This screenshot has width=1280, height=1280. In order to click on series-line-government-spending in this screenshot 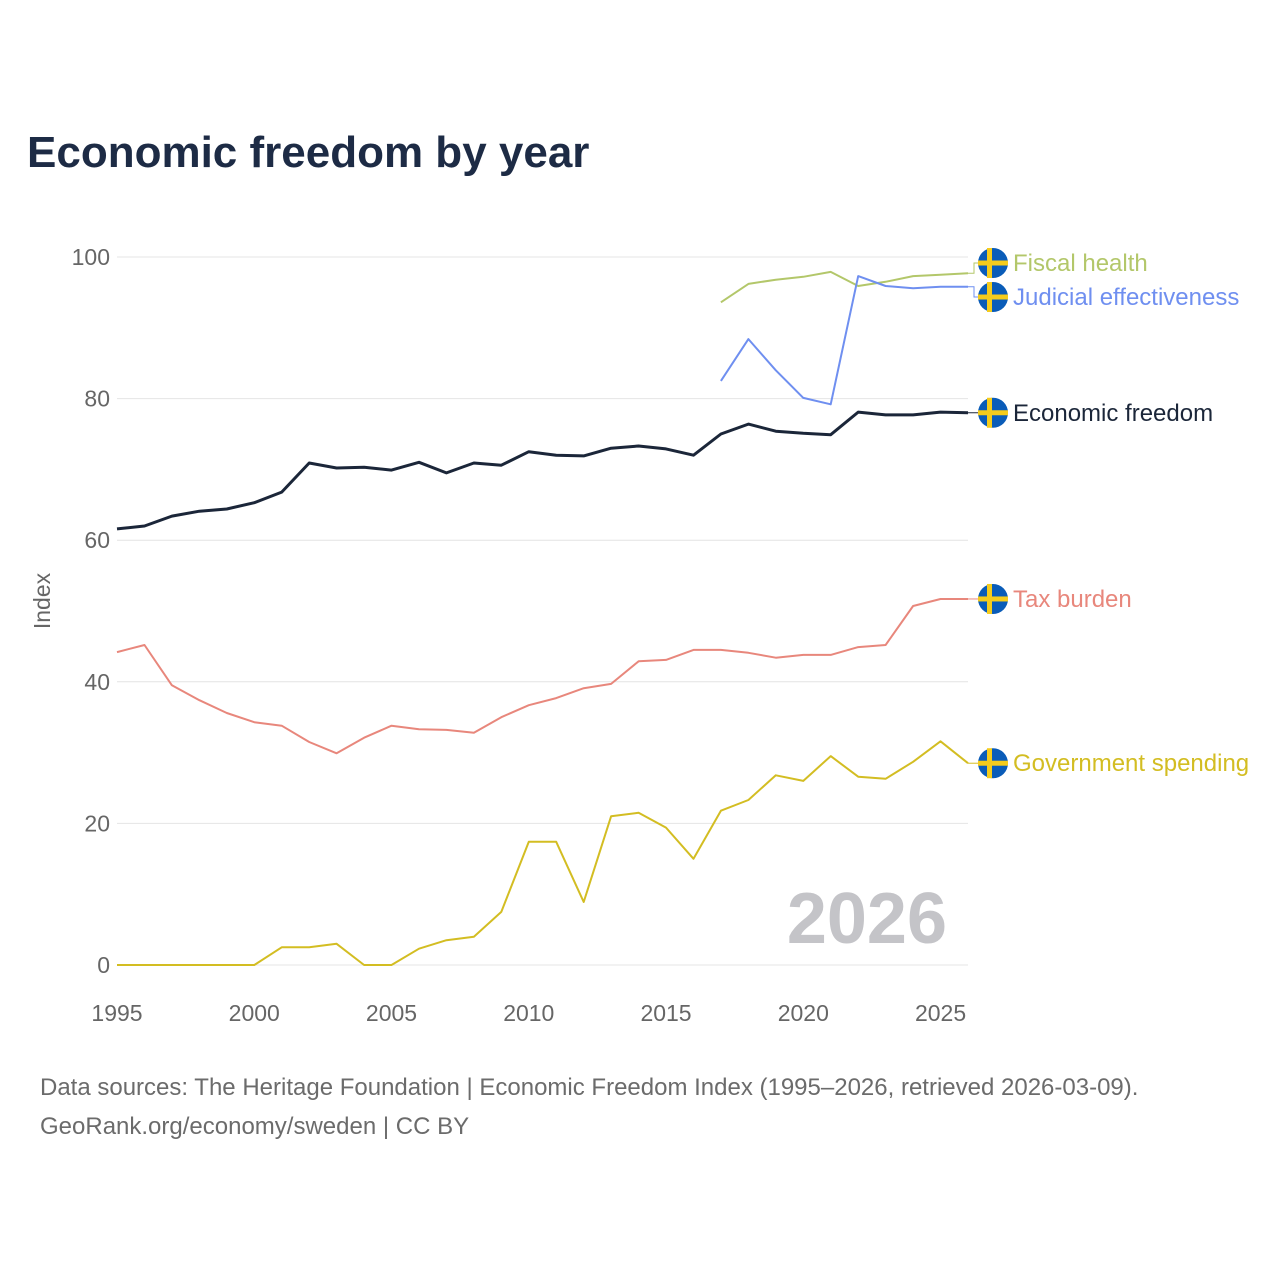, I will do `click(543, 853)`.